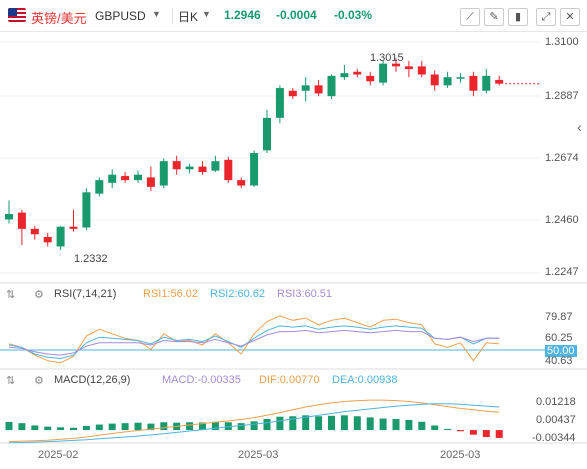  I want to click on rsi1-line, so click(254, 339).